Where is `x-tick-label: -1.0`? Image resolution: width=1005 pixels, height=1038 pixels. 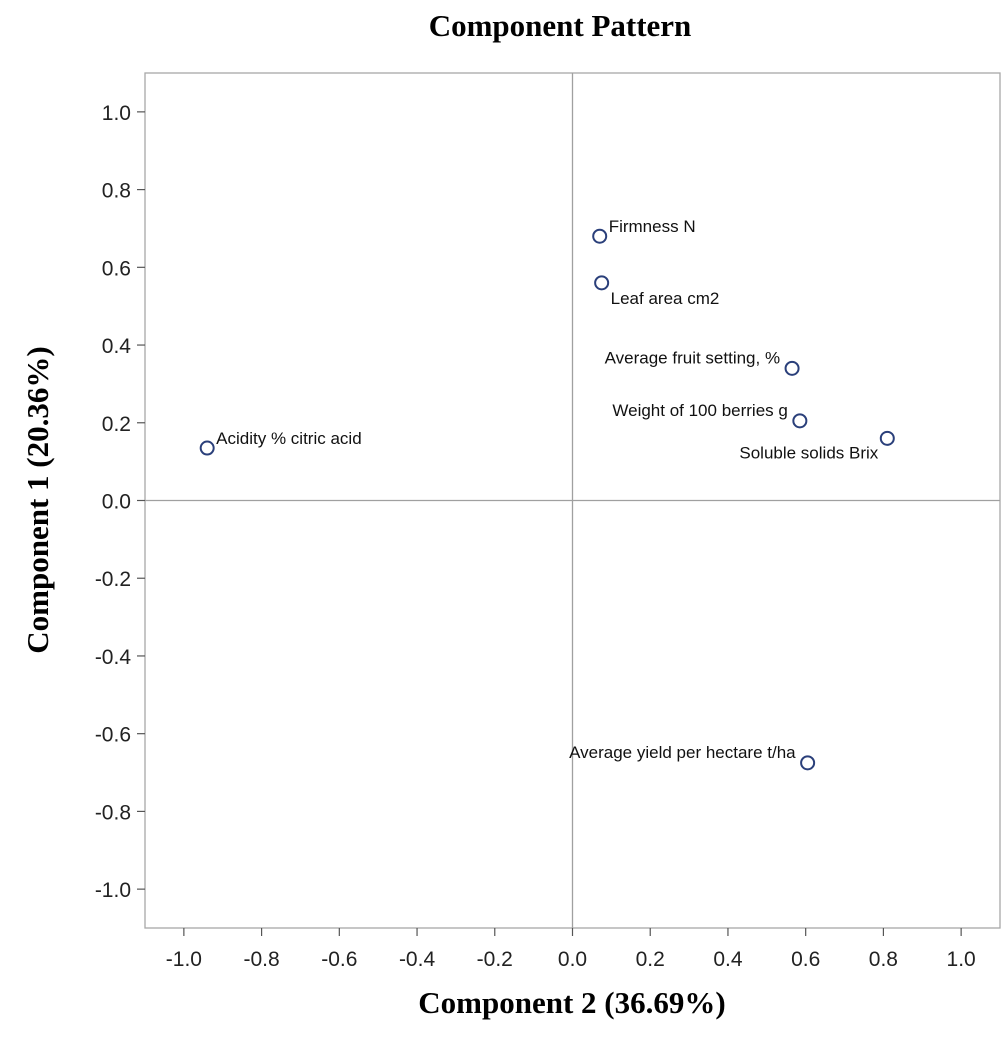
x-tick-label: -1.0 is located at coordinates (184, 959).